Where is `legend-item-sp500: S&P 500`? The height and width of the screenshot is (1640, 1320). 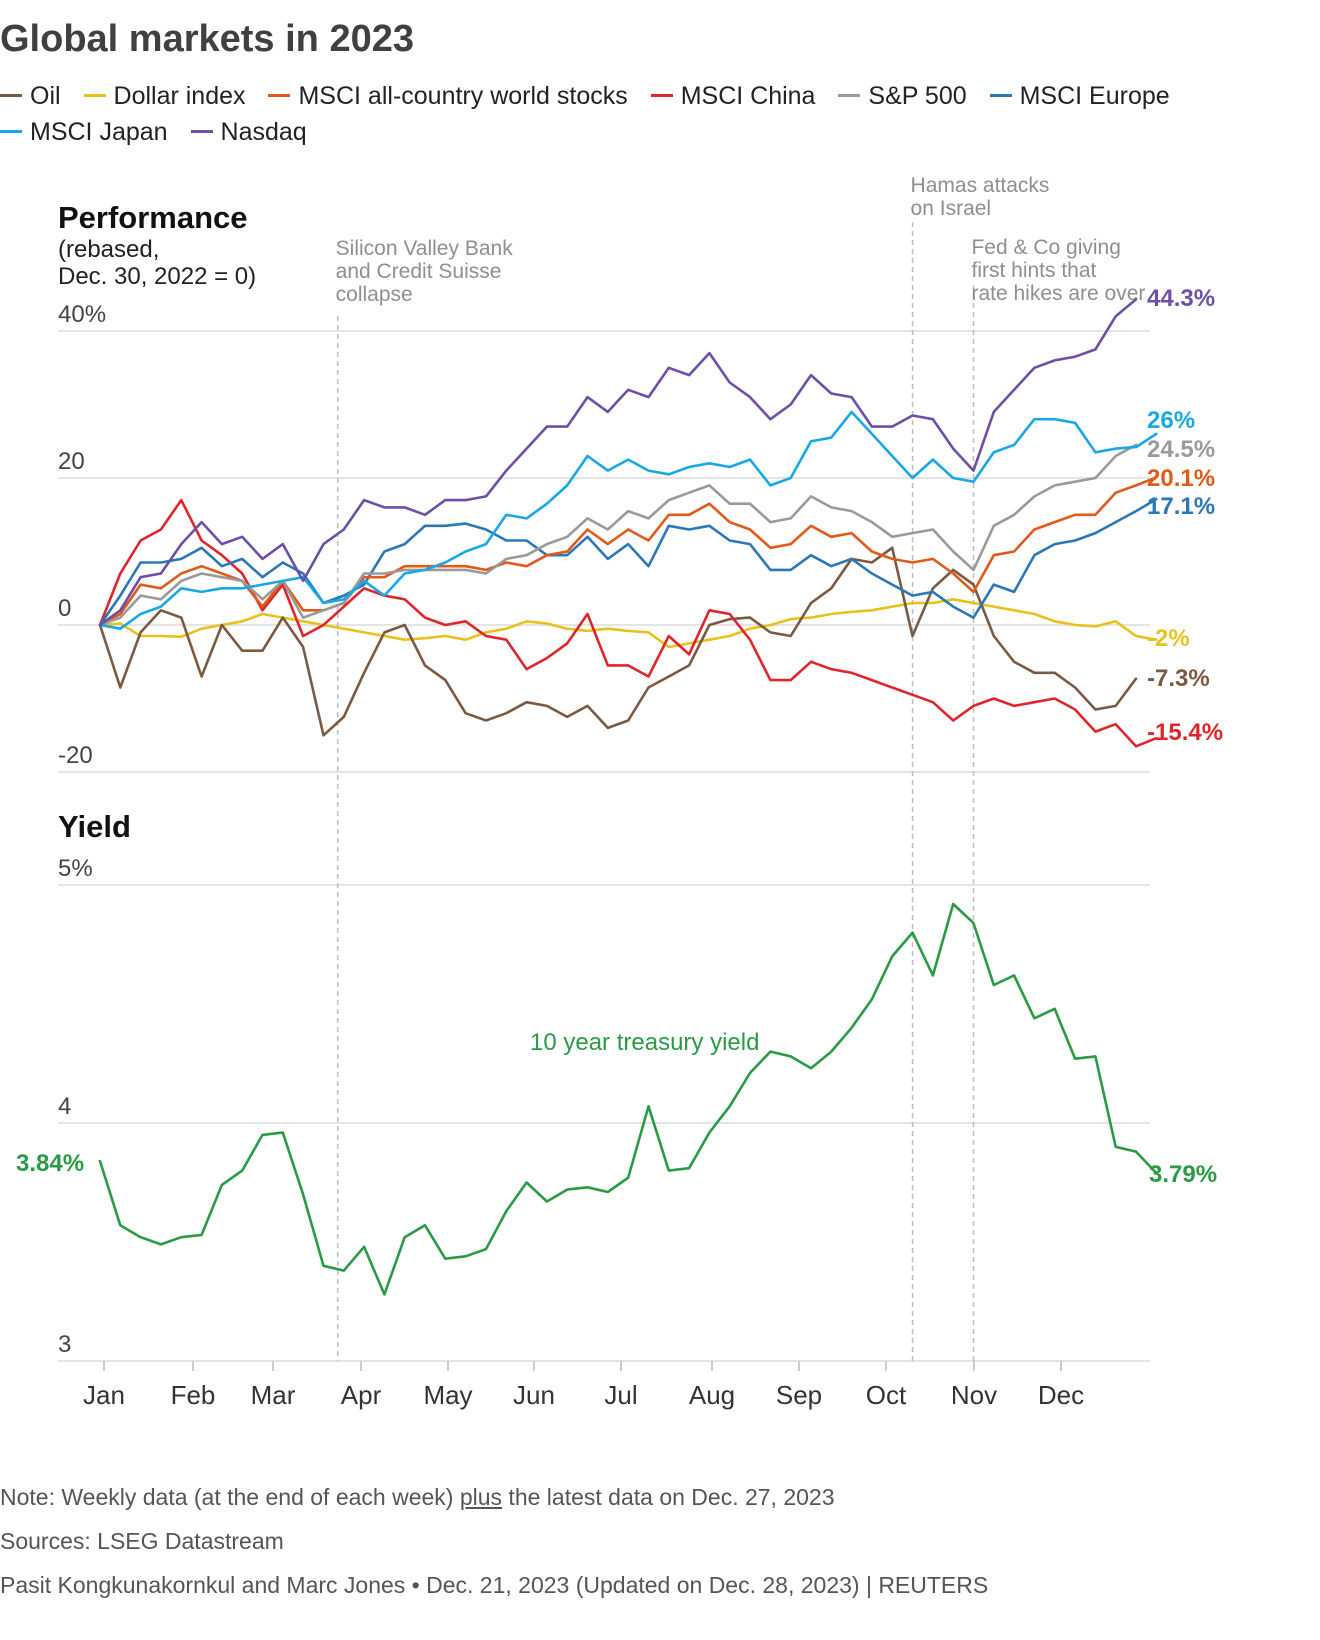
legend-item-sp500: S&P 500 is located at coordinates (902, 96).